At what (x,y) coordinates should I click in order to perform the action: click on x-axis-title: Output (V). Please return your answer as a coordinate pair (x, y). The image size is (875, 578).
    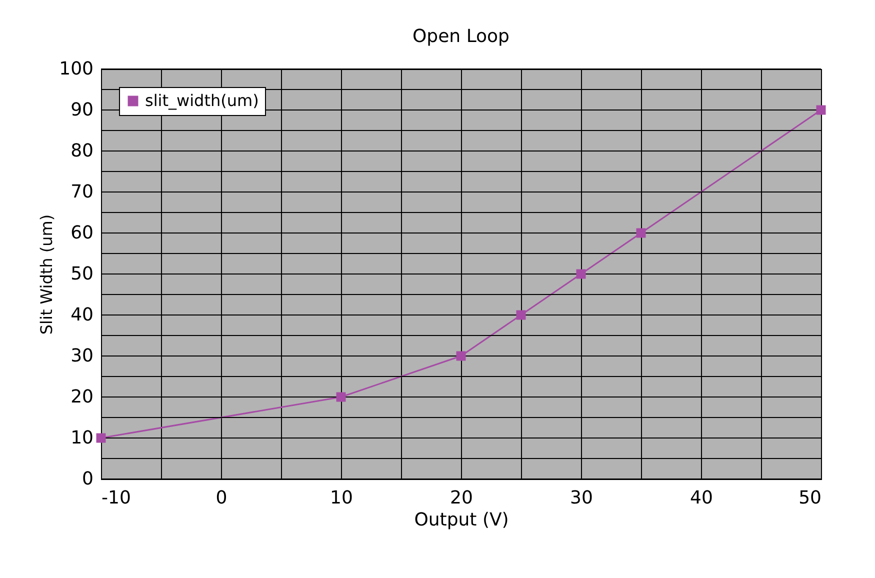
    Looking at the image, I should click on (461, 520).